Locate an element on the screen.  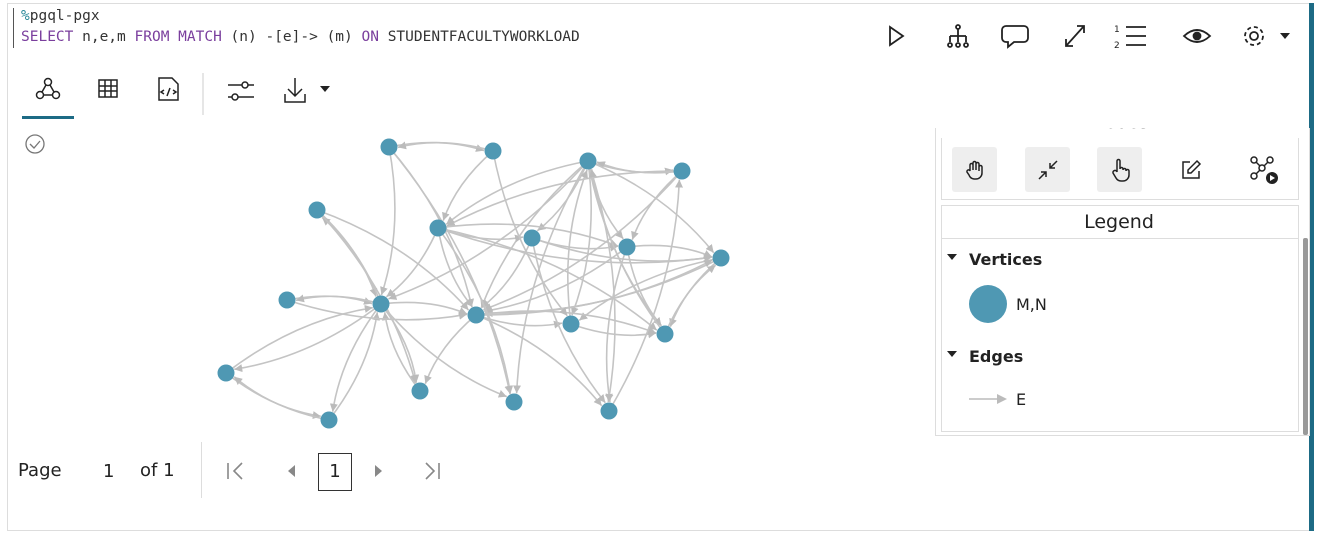
edge-swatch is located at coordinates (988, 399).